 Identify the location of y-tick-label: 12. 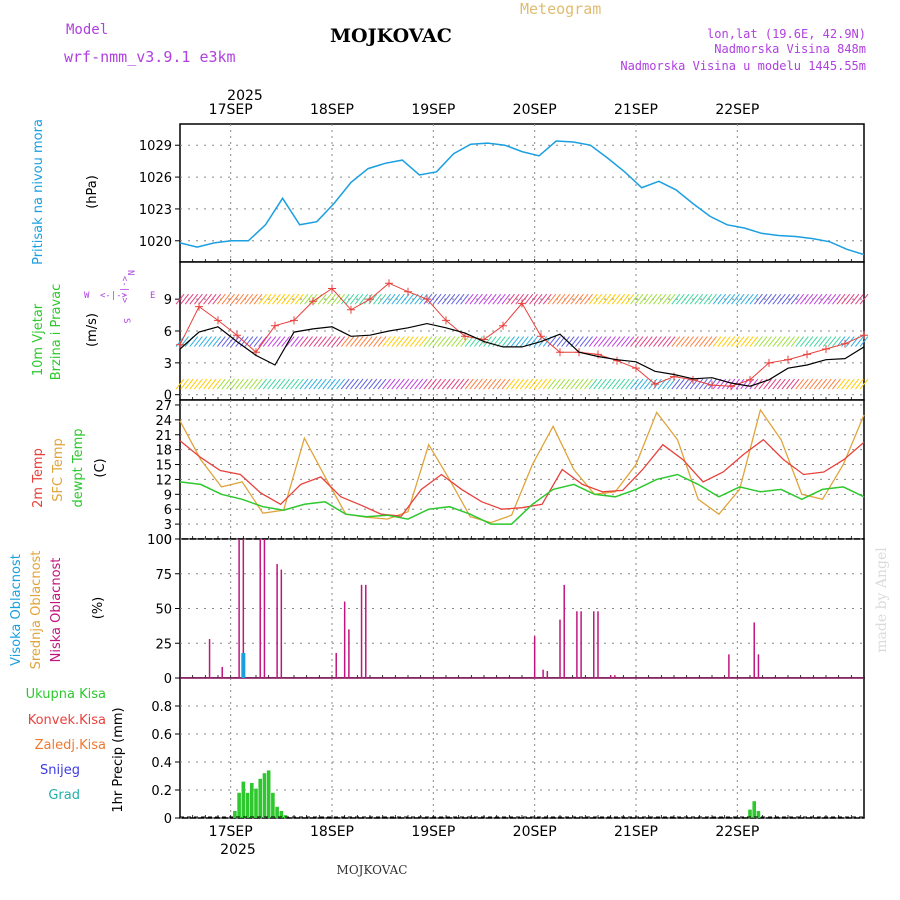
(163, 480).